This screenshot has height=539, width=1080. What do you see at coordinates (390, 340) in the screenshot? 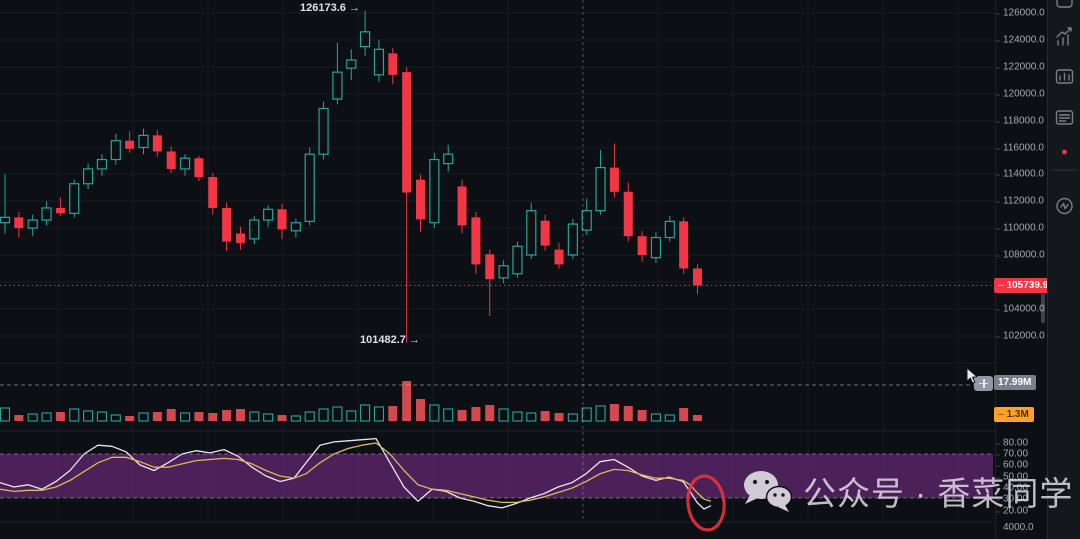
I see `low-price-annotation: 101482.7 →` at bounding box center [390, 340].